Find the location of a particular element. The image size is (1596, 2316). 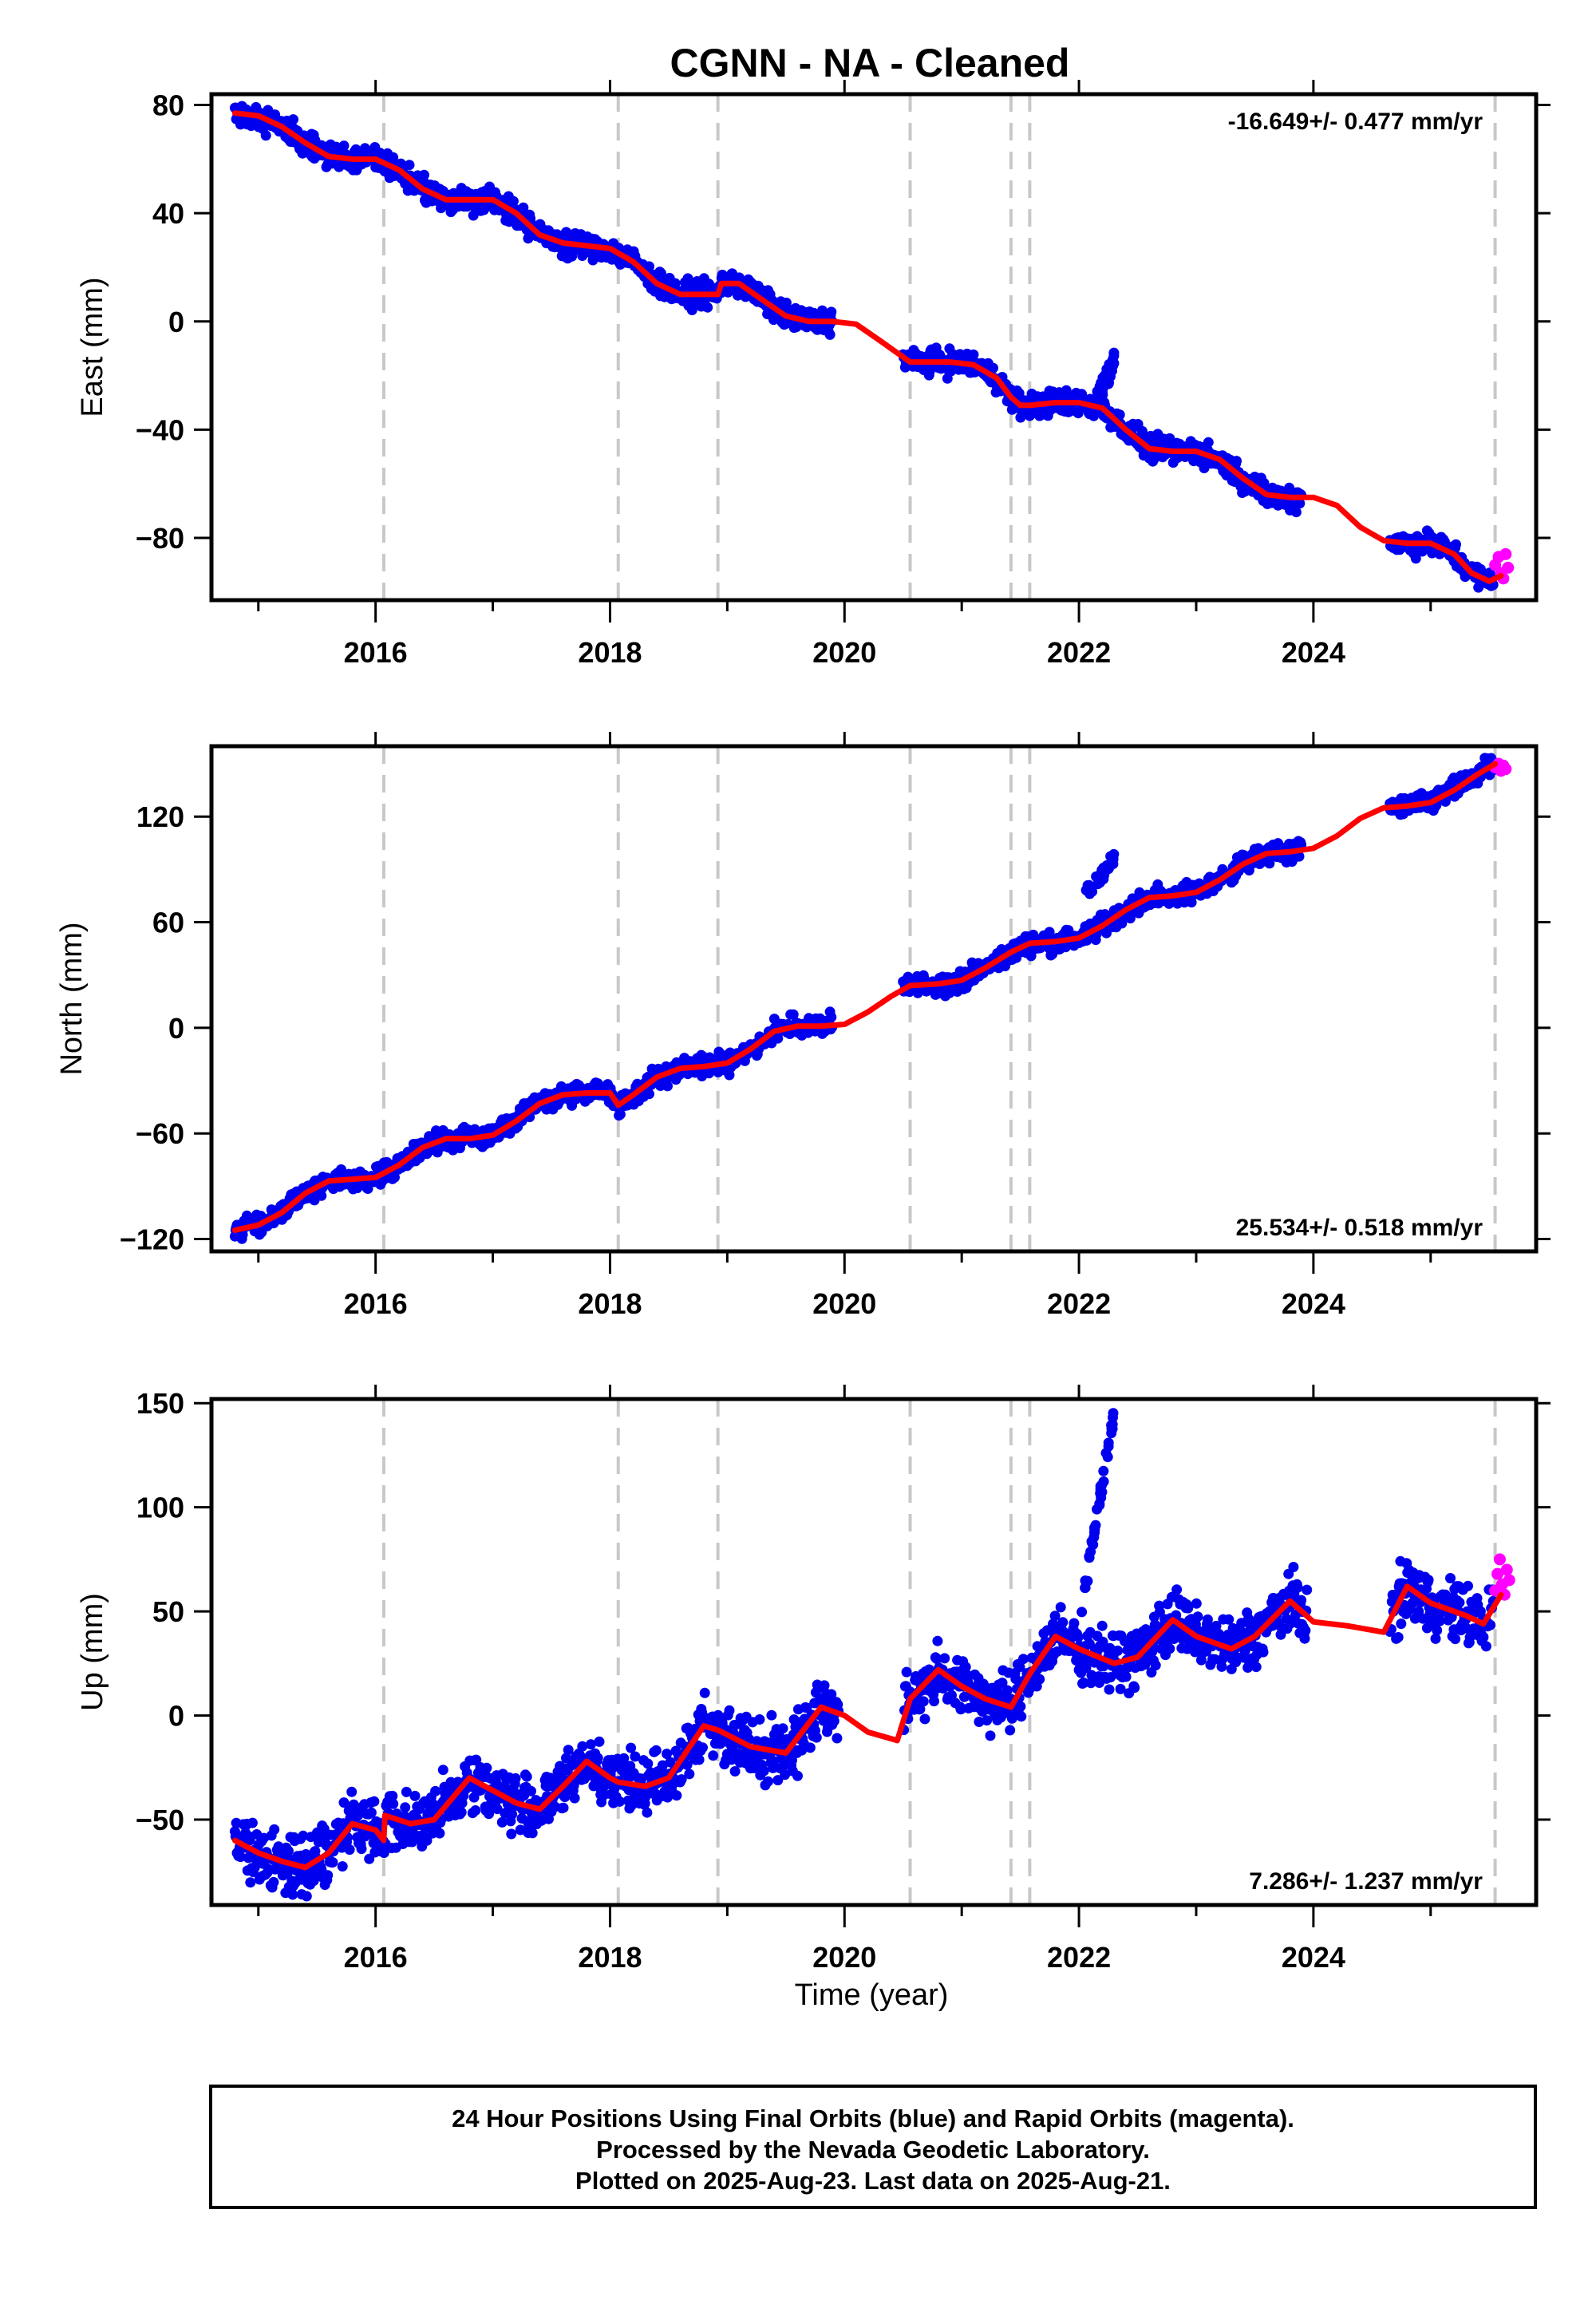

y-tick-label: 120 is located at coordinates (160, 816).